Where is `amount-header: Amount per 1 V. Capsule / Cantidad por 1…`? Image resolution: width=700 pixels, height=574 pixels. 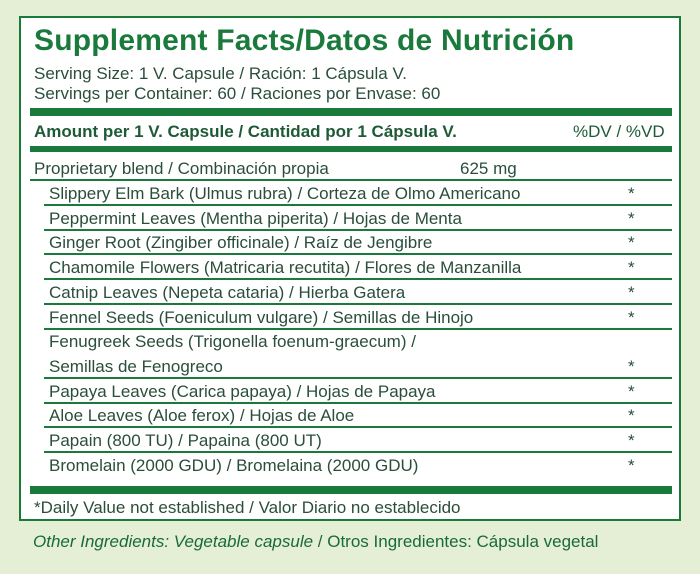 amount-header: Amount per 1 V. Capsule / Cantidad por 1… is located at coordinates (245, 131).